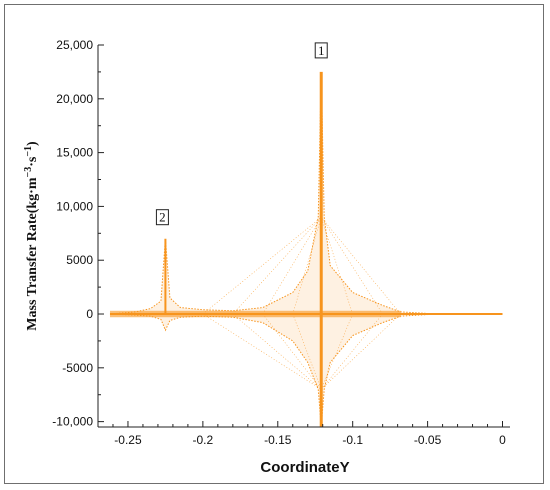 Image resolution: width=550 pixels, height=490 pixels. I want to click on y-tick-label: 20,000, so click(74, 99).